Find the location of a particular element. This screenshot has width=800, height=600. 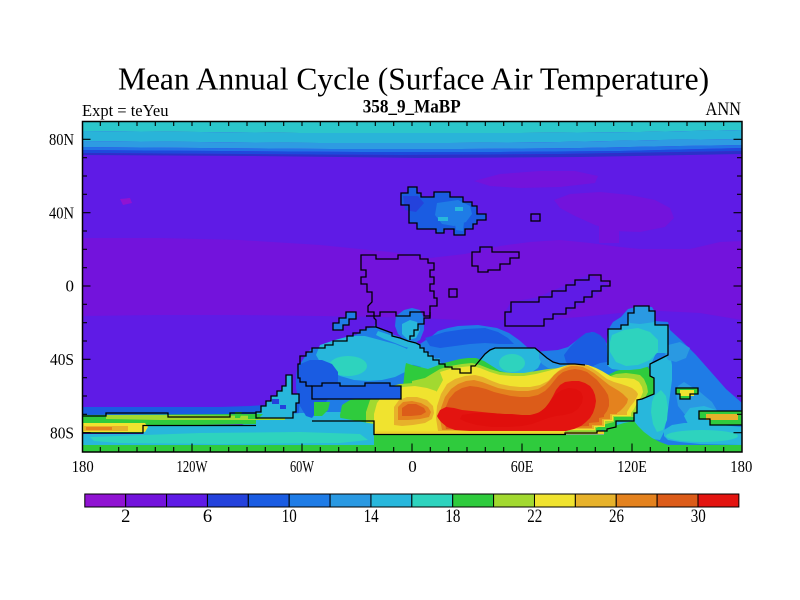

svg-text: 6 is located at coordinates (207, 517).